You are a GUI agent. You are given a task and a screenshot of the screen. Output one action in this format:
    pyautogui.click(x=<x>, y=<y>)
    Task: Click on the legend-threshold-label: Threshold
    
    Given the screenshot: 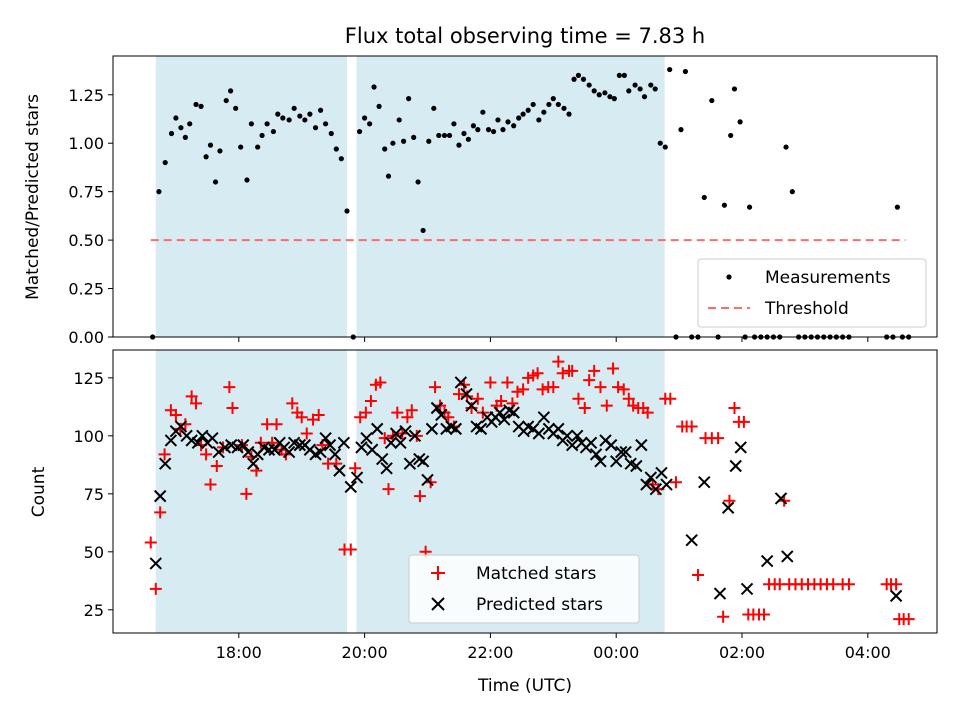 What is the action you would take?
    pyautogui.click(x=806, y=309)
    